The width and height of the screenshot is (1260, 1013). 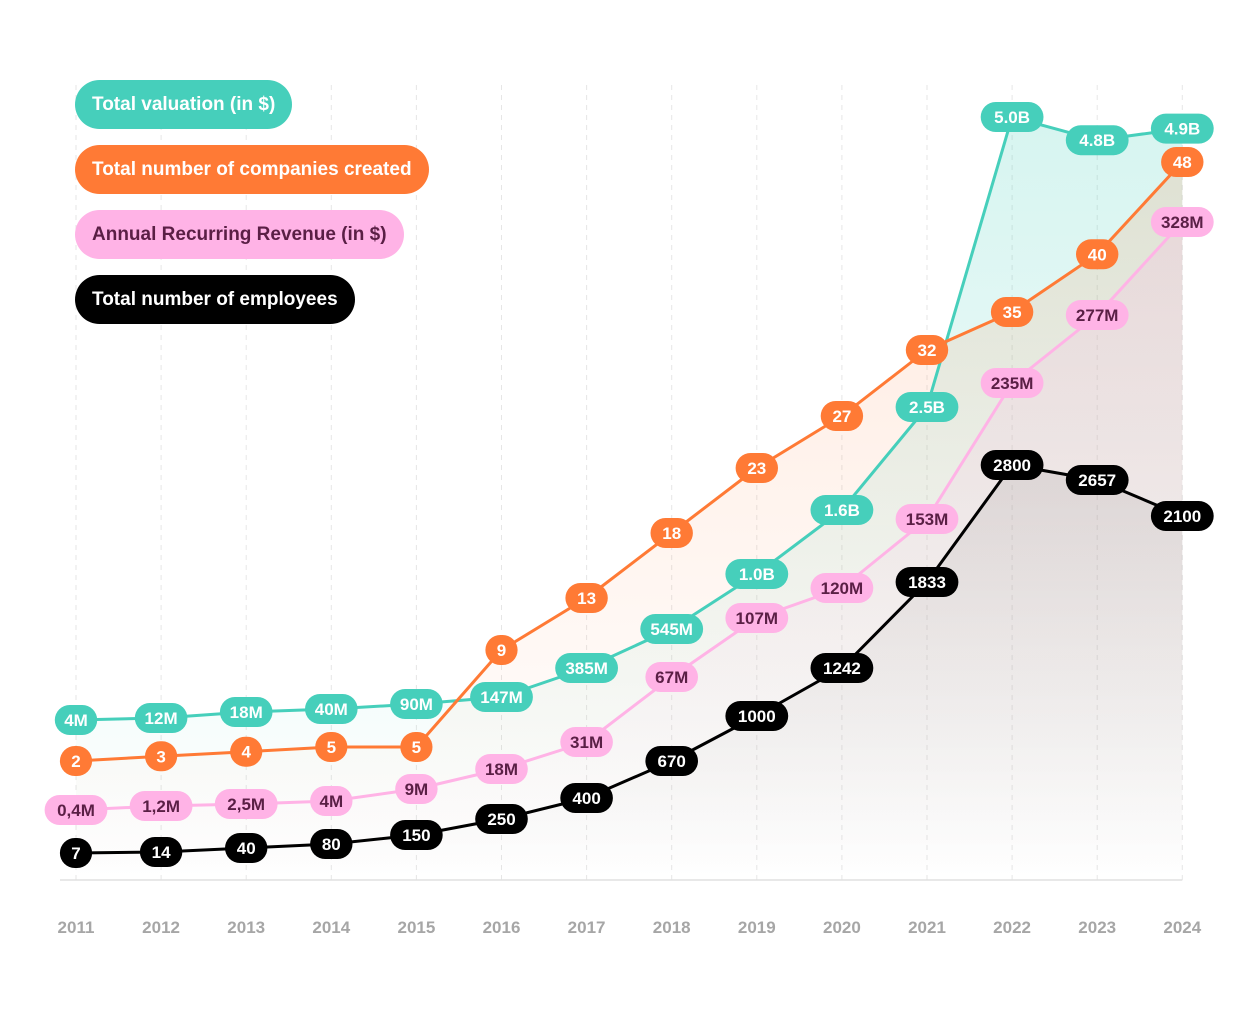 I want to click on data-label: 120M, so click(x=842, y=588).